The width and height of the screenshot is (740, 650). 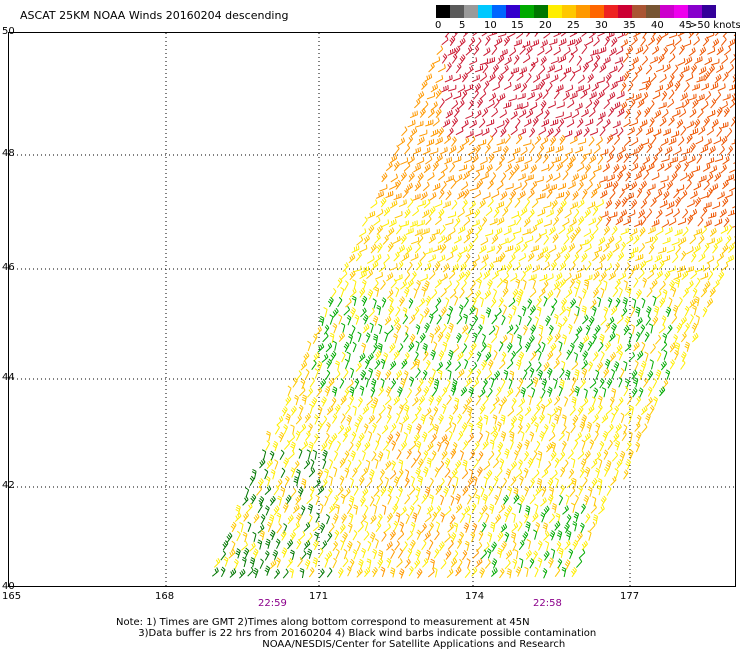 I want to click on colorbar-swatch, so click(x=597, y=11).